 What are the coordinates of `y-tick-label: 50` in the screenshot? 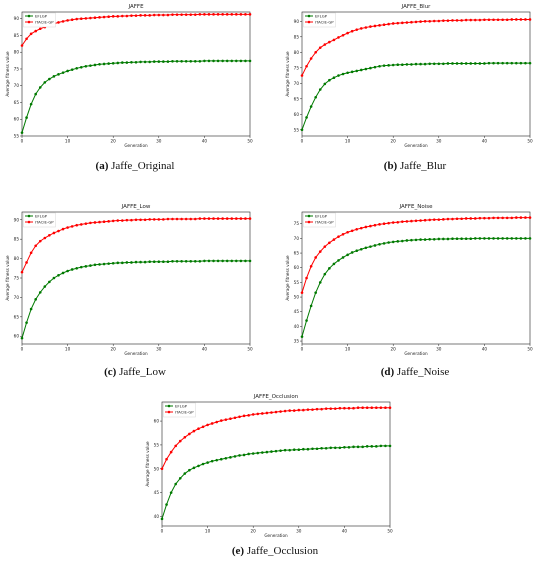 It's located at (297, 297).